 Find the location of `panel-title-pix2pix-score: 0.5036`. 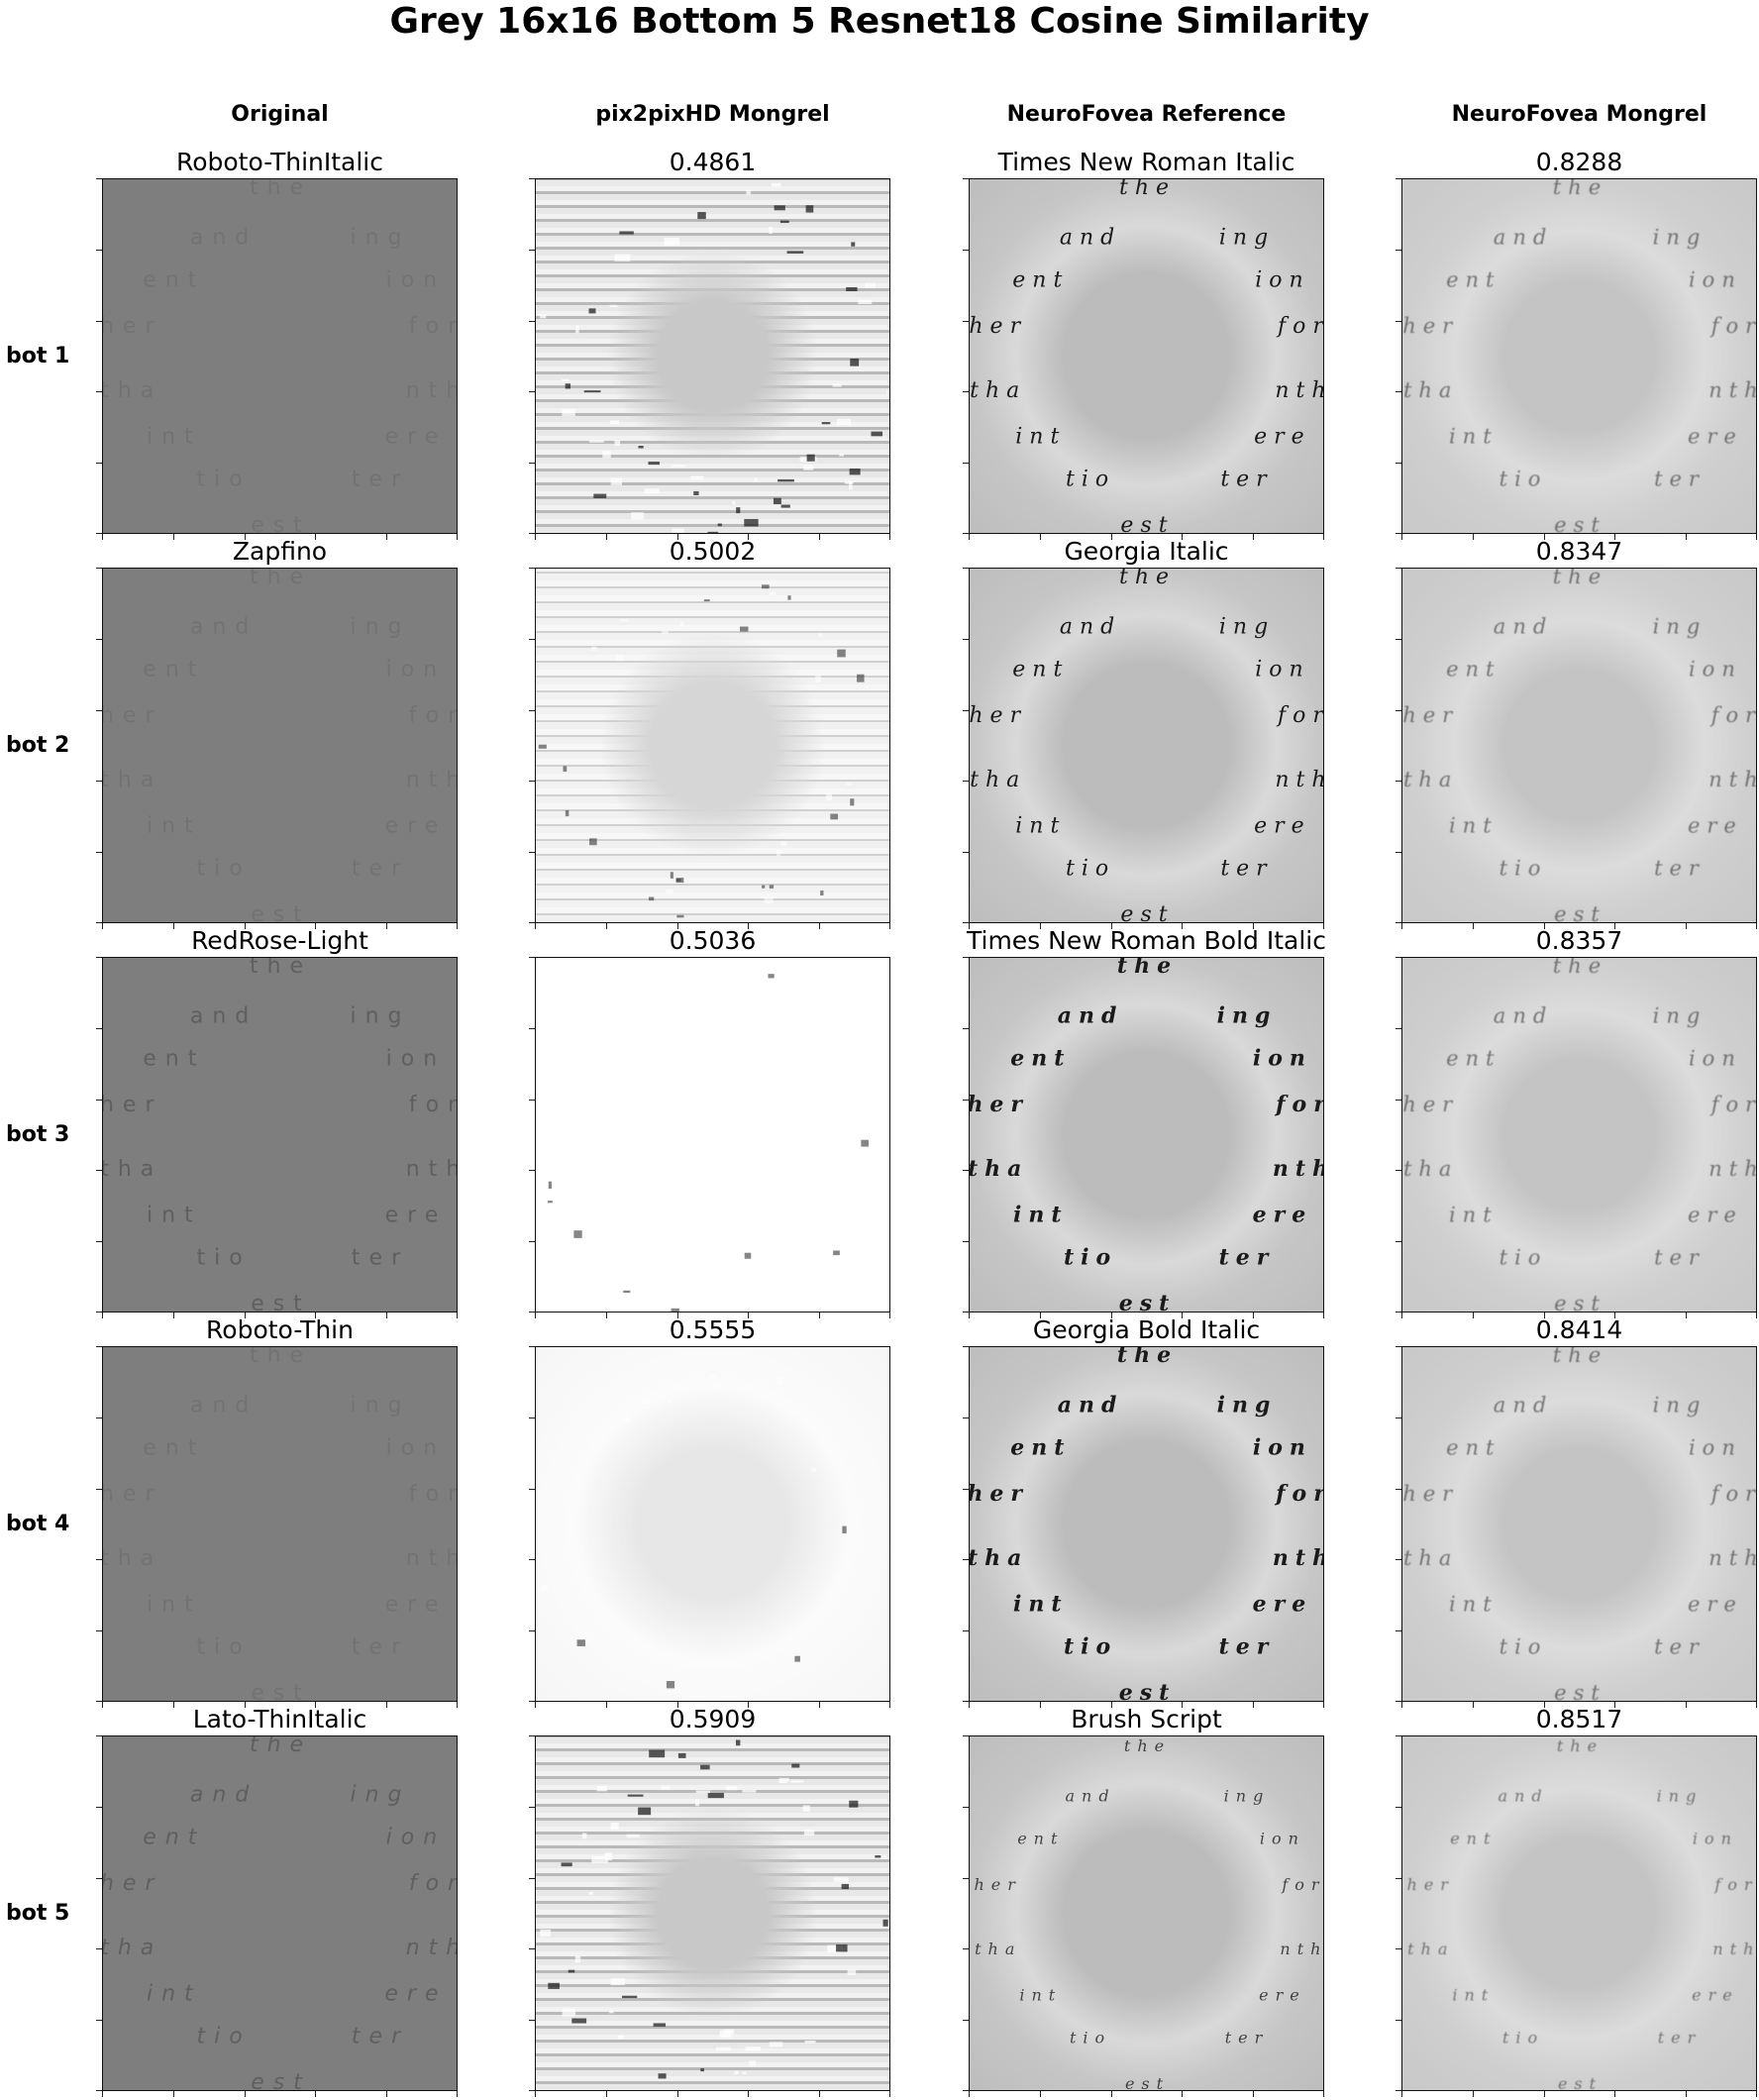

panel-title-pix2pix-score: 0.5036 is located at coordinates (713, 940).